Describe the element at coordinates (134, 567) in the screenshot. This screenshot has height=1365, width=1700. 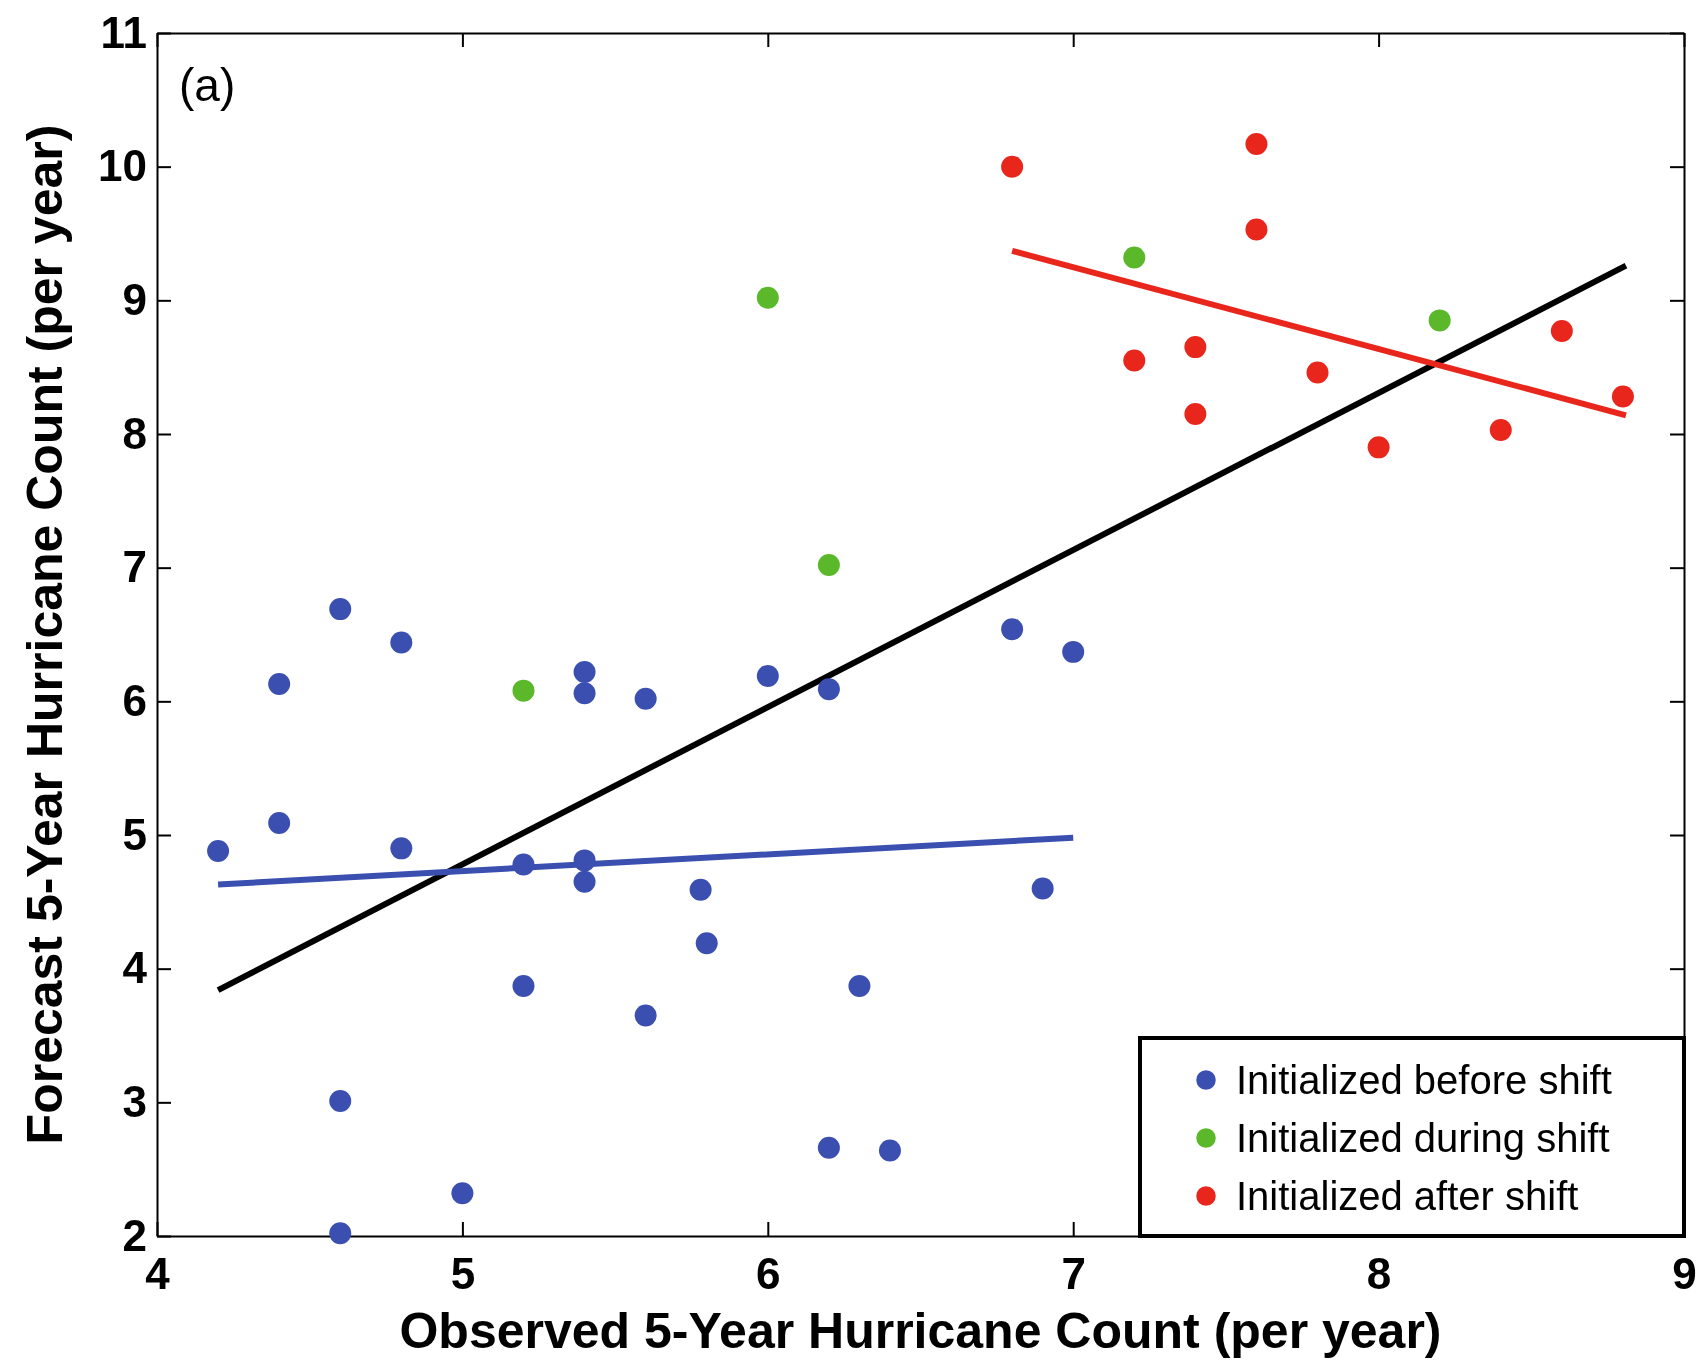
I see `y-tick-label: 7` at that location.